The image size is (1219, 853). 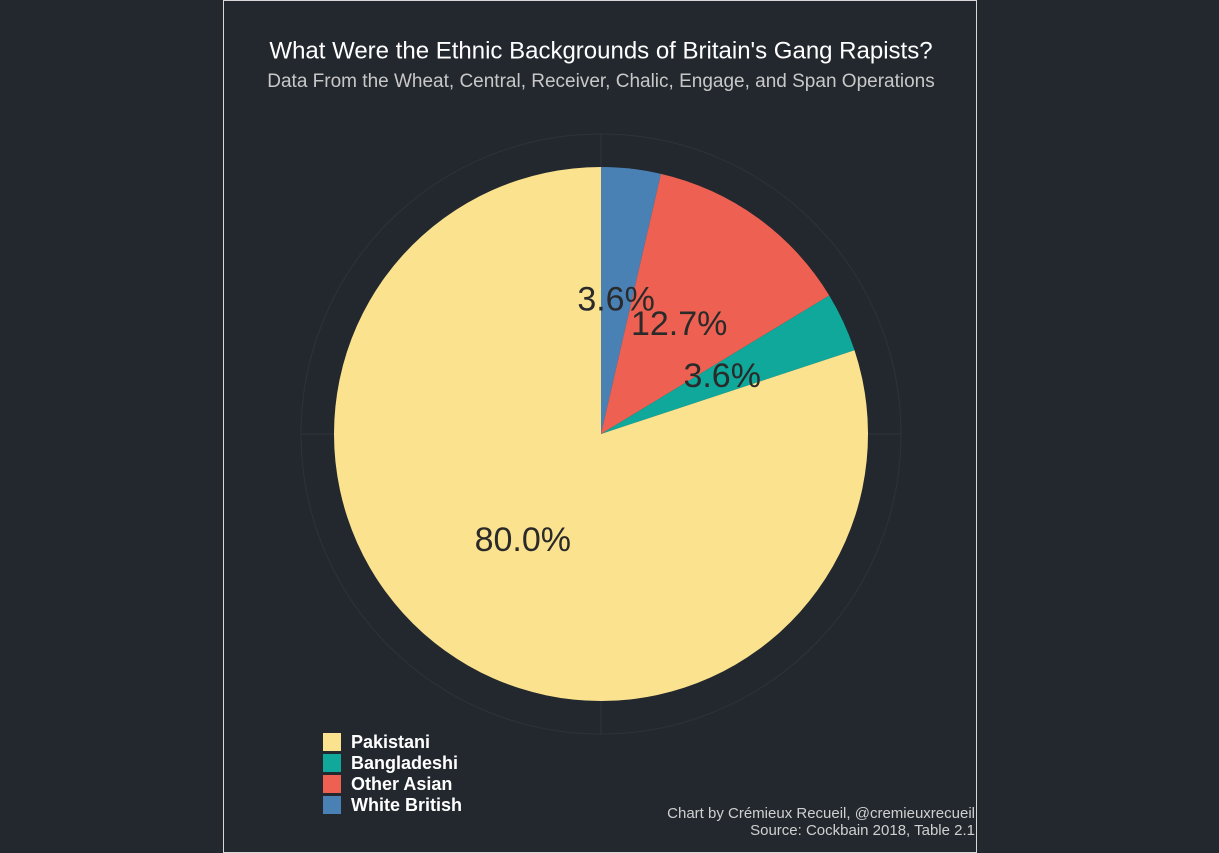 What do you see at coordinates (390, 742) in the screenshot?
I see `legend-label: Pakistani` at bounding box center [390, 742].